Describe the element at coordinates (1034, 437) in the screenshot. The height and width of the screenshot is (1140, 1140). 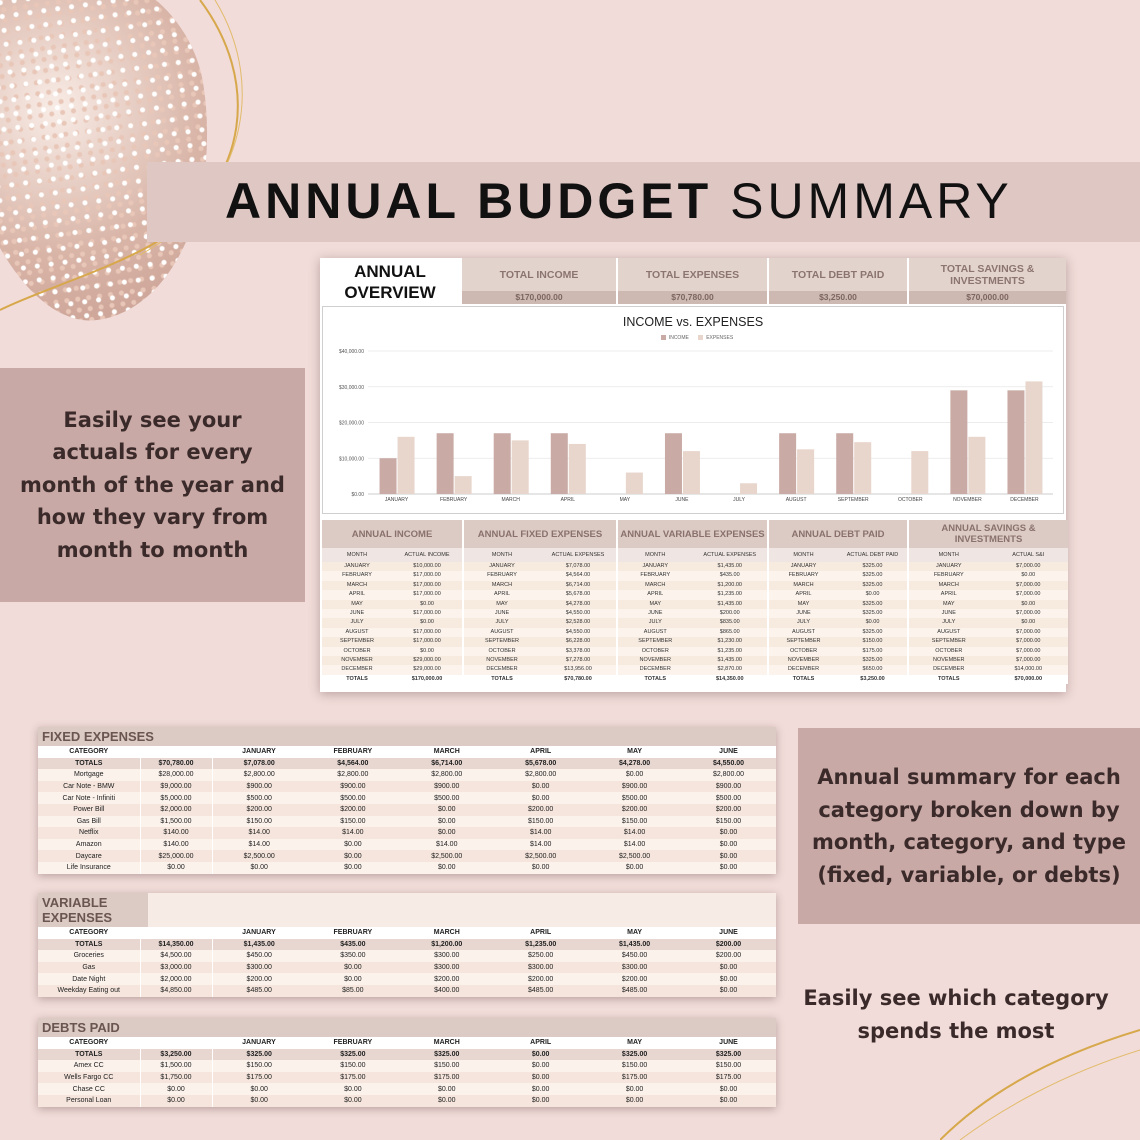
I see `bar-expenses-december` at that location.